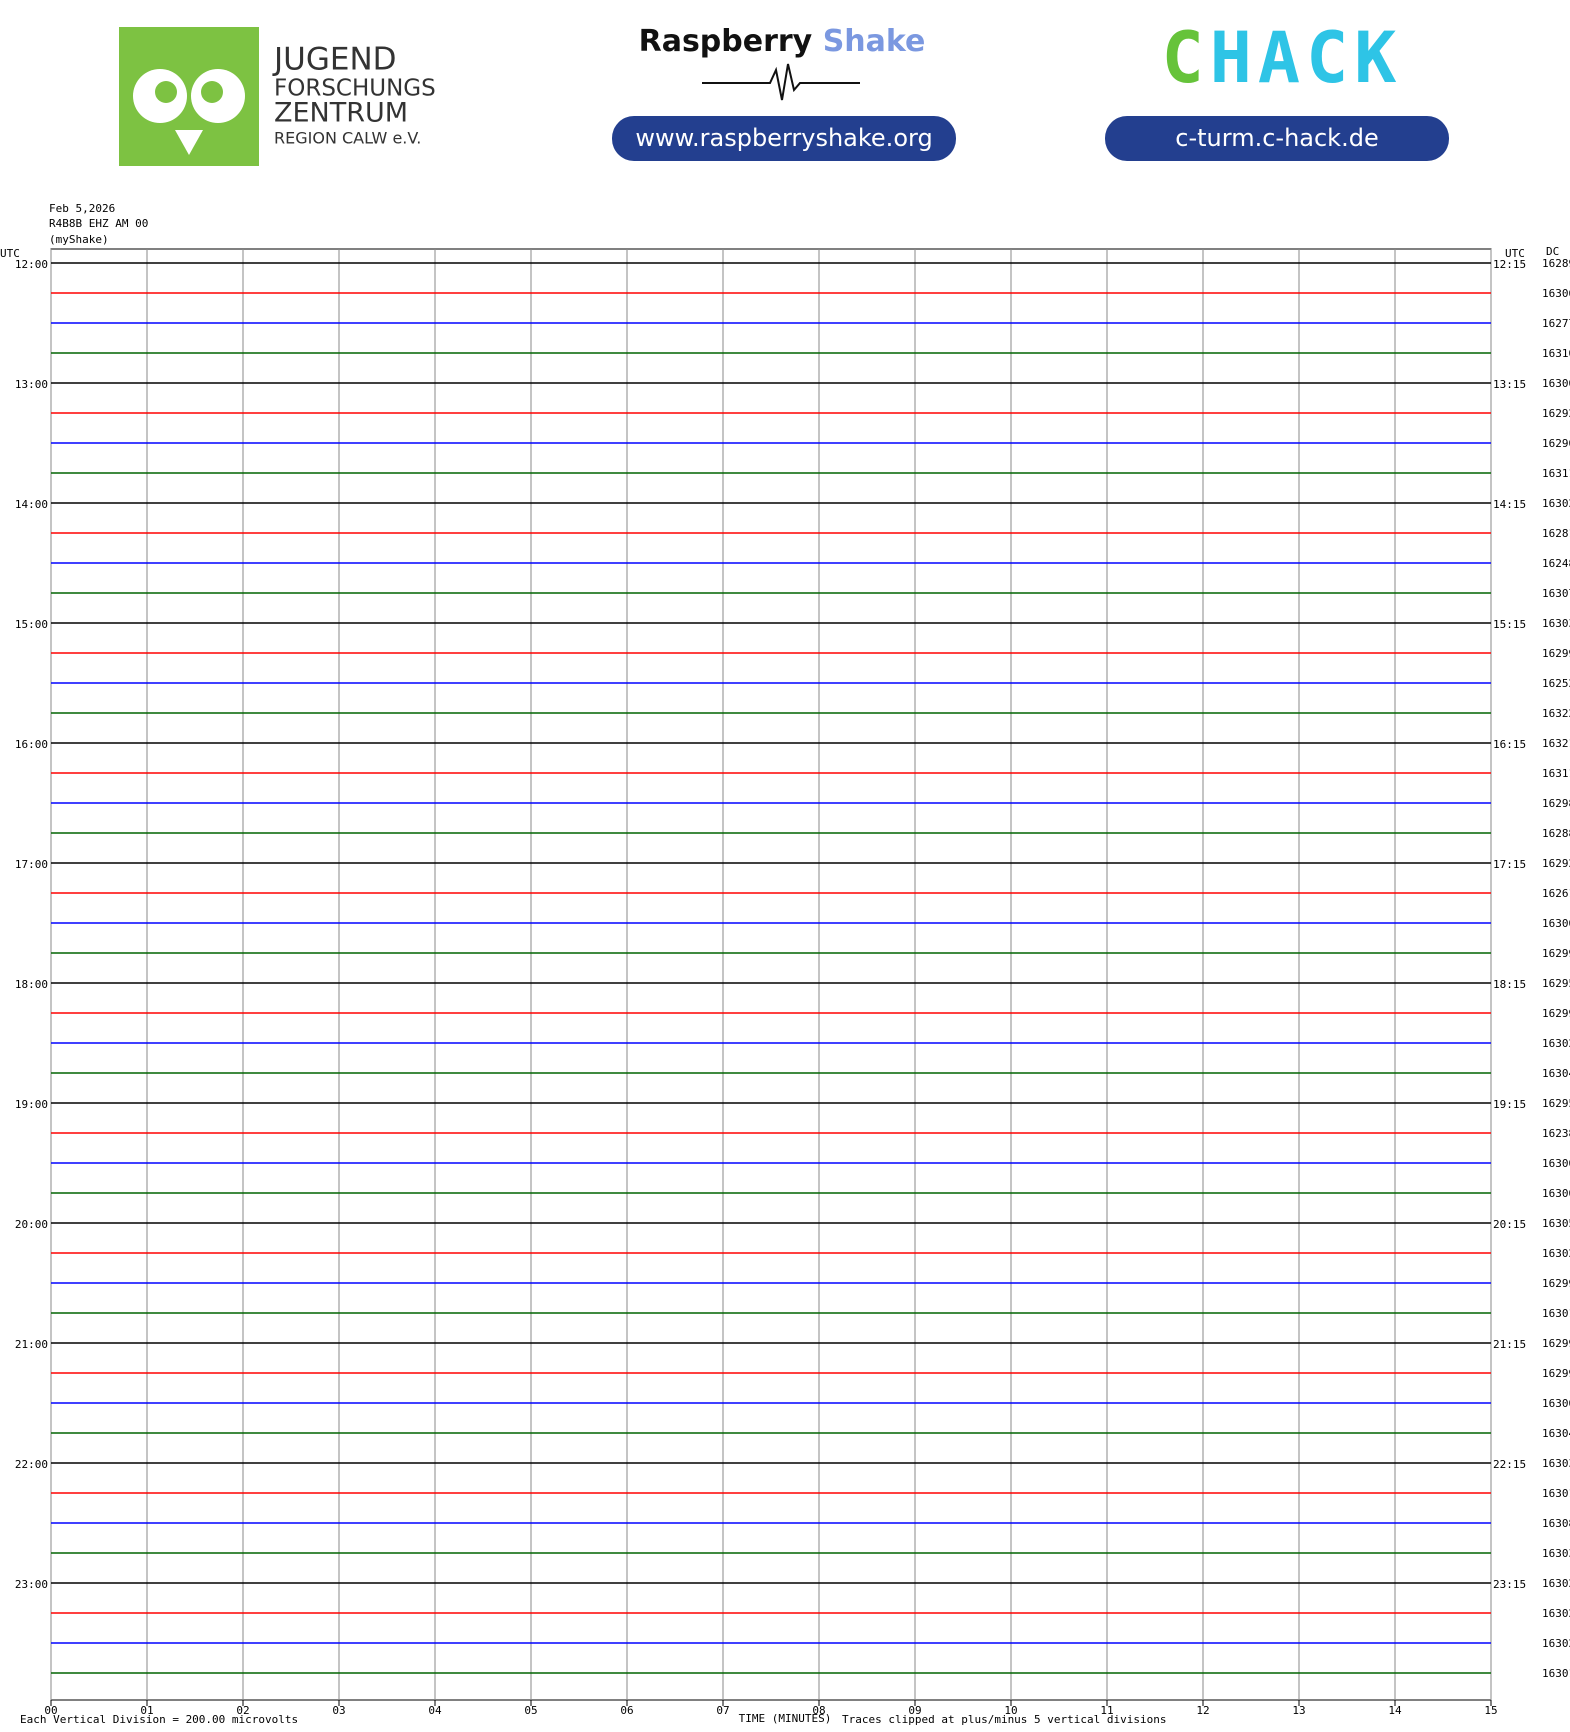 This screenshot has height=1732, width=1570. Describe the element at coordinates (722, 1710) in the screenshot. I see `x-tick-label: 07` at that location.